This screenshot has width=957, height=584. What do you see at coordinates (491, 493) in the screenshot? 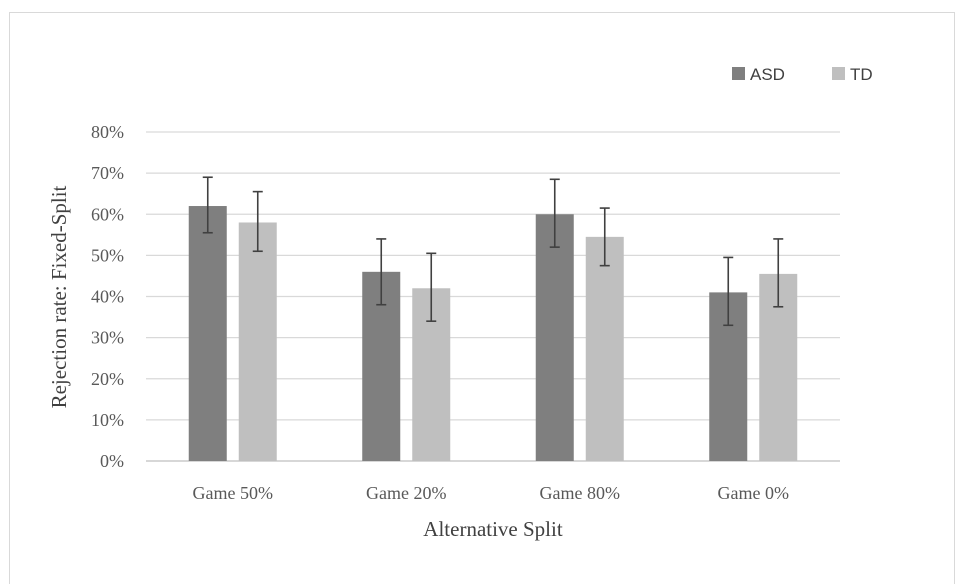
I see `x-axis-ticks: Game 50% Game 20% Game 80% Game 0%` at bounding box center [491, 493].